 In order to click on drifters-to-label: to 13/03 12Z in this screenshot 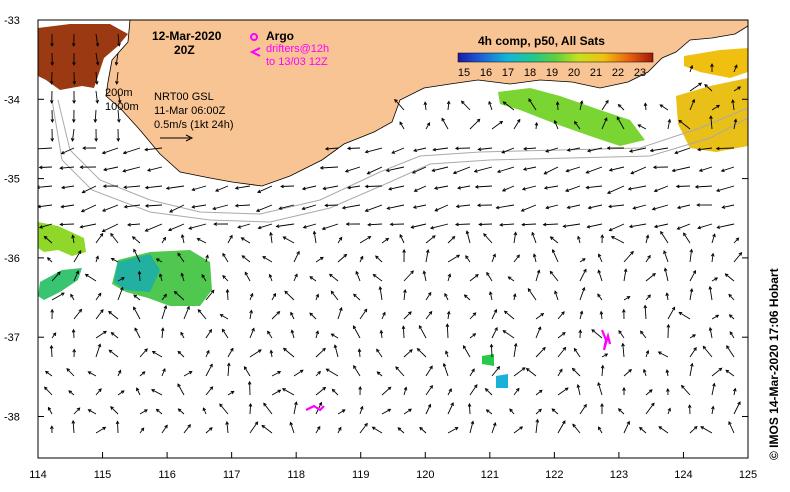, I will do `click(297, 62)`.